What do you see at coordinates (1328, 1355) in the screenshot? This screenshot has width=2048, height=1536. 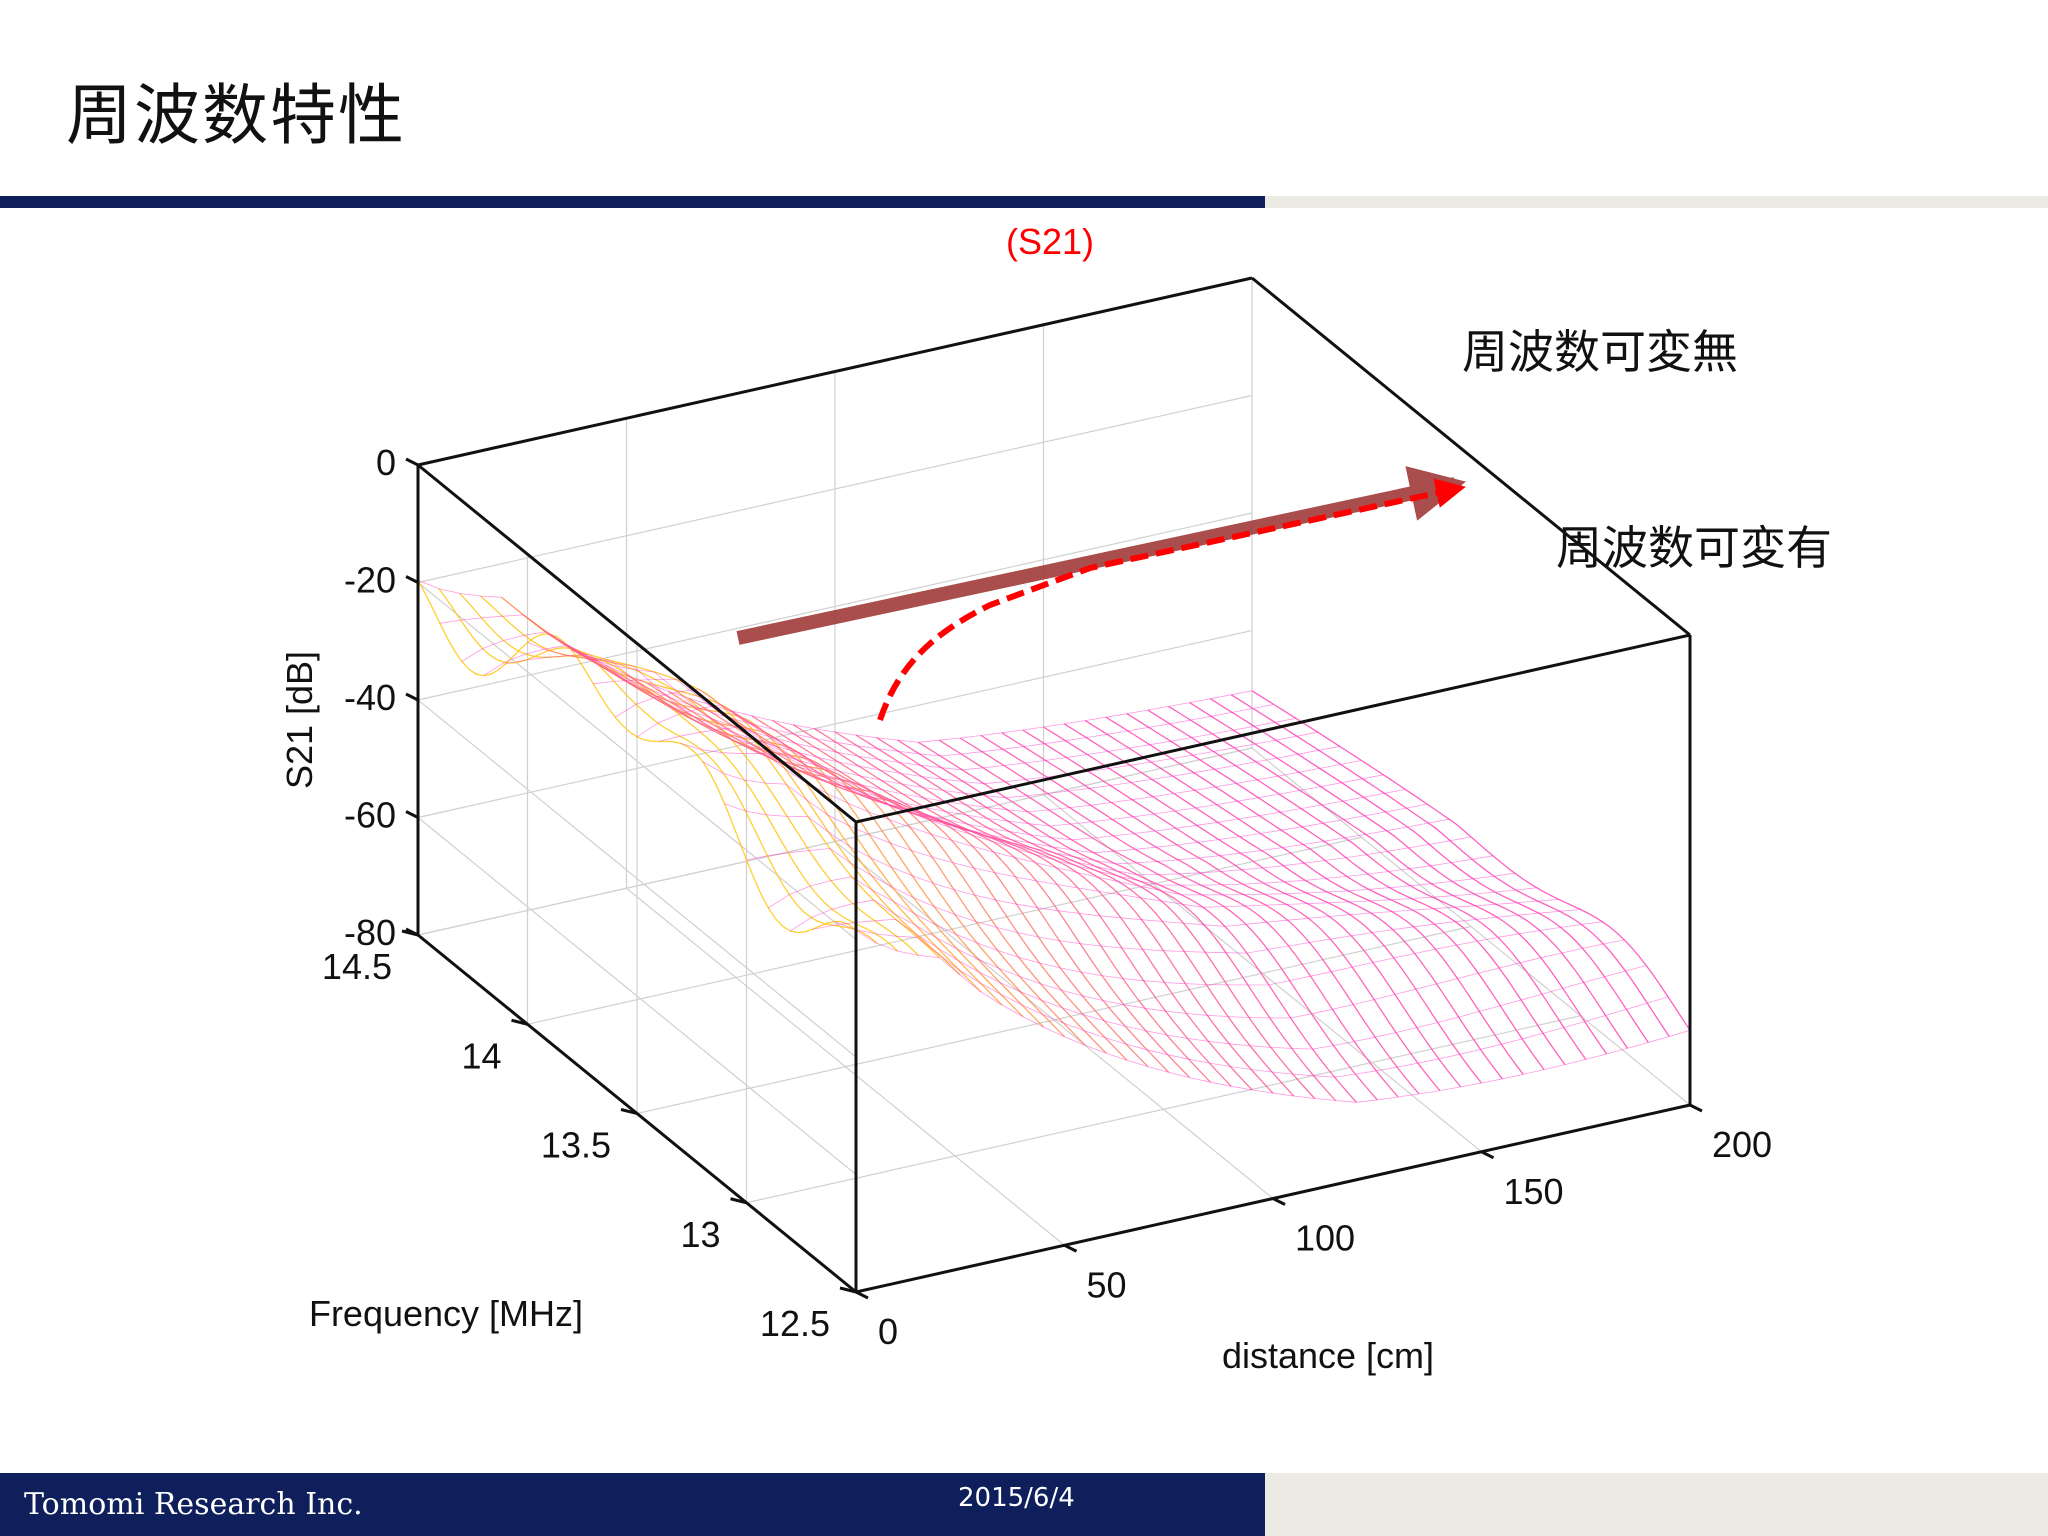 I see `x-axis-label: distance [cm]` at bounding box center [1328, 1355].